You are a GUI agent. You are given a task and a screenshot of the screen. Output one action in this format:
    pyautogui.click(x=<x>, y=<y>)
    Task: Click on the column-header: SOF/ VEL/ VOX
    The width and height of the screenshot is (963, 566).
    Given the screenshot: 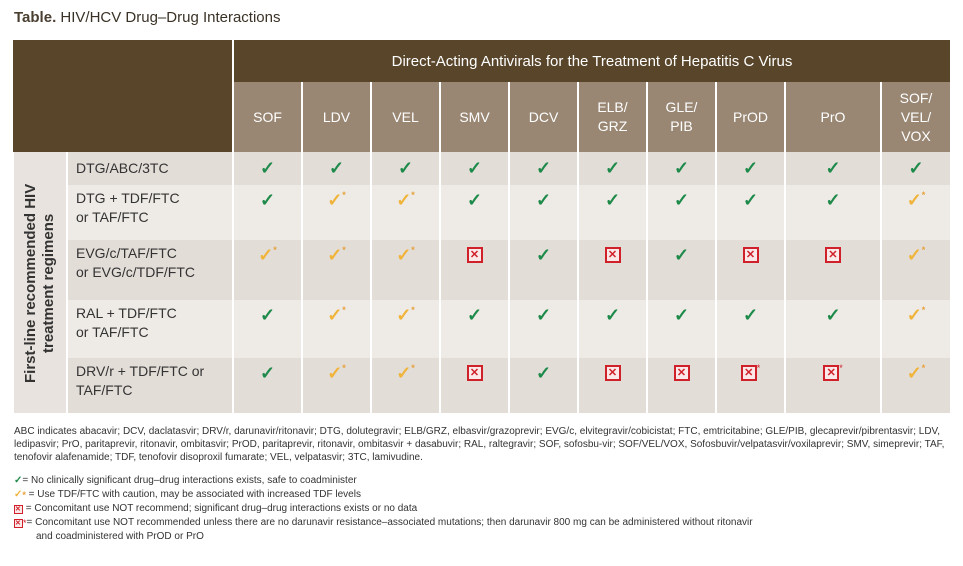 What is the action you would take?
    pyautogui.click(x=915, y=117)
    